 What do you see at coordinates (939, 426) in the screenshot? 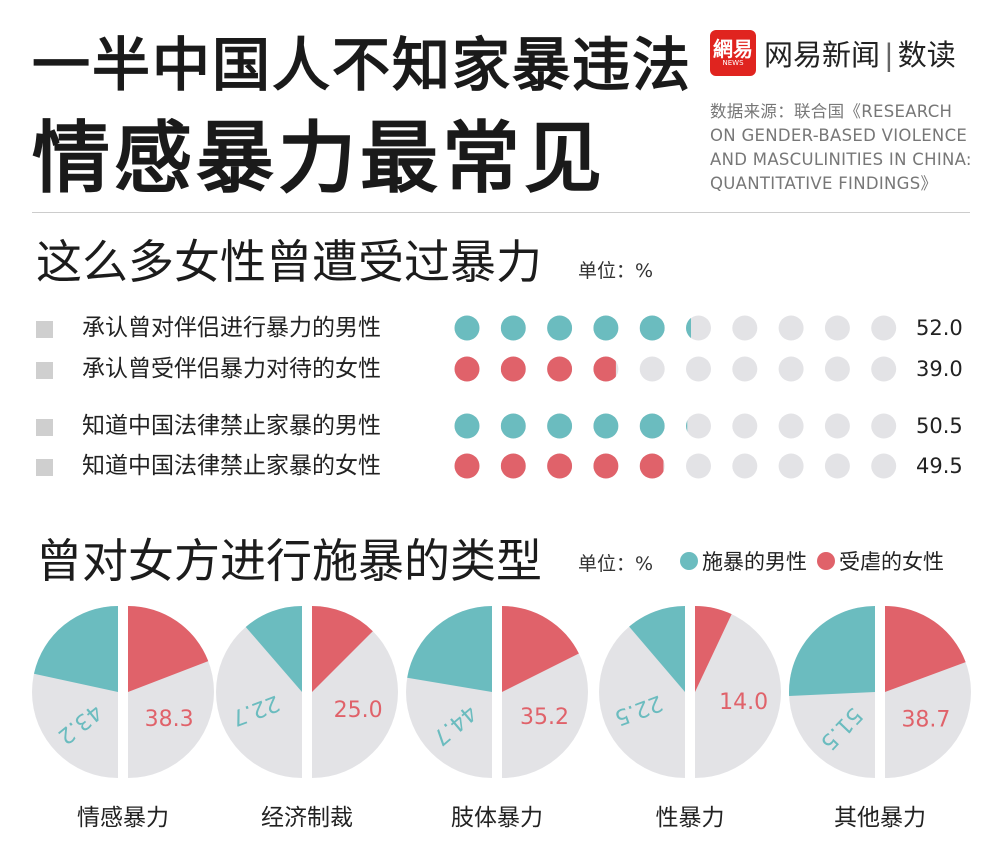
I see `row-value: 50.5` at bounding box center [939, 426].